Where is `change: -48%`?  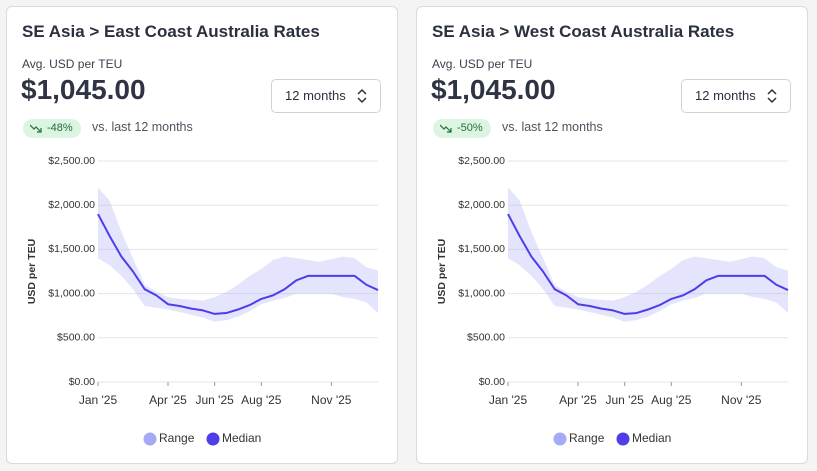 change: -48% is located at coordinates (60, 128).